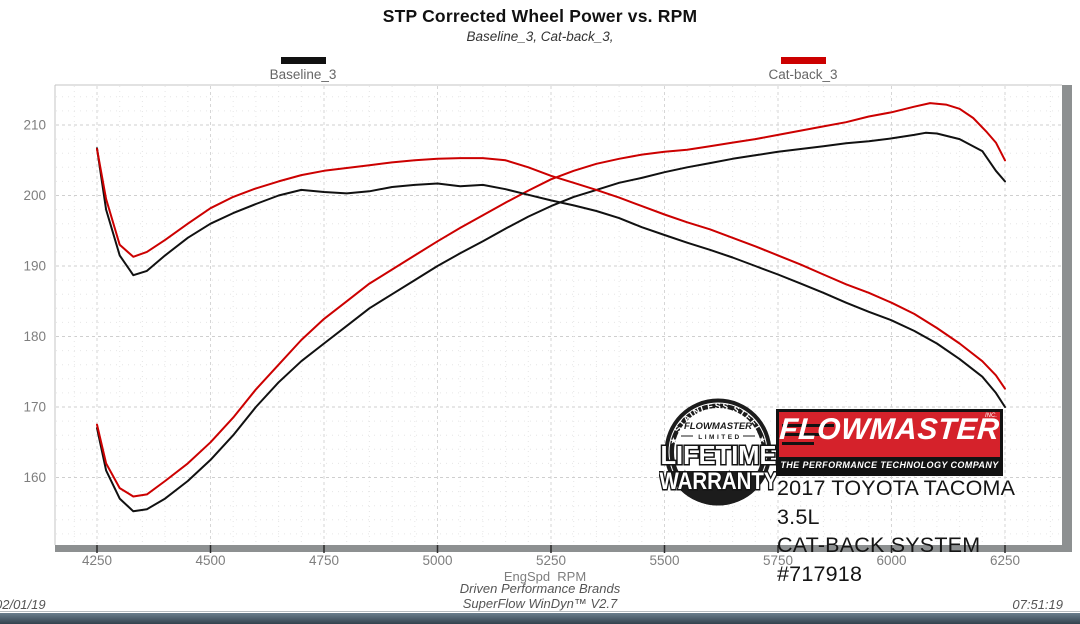 This screenshot has width=1080, height=624. I want to click on footer-date: 02/01/19, so click(23, 604).